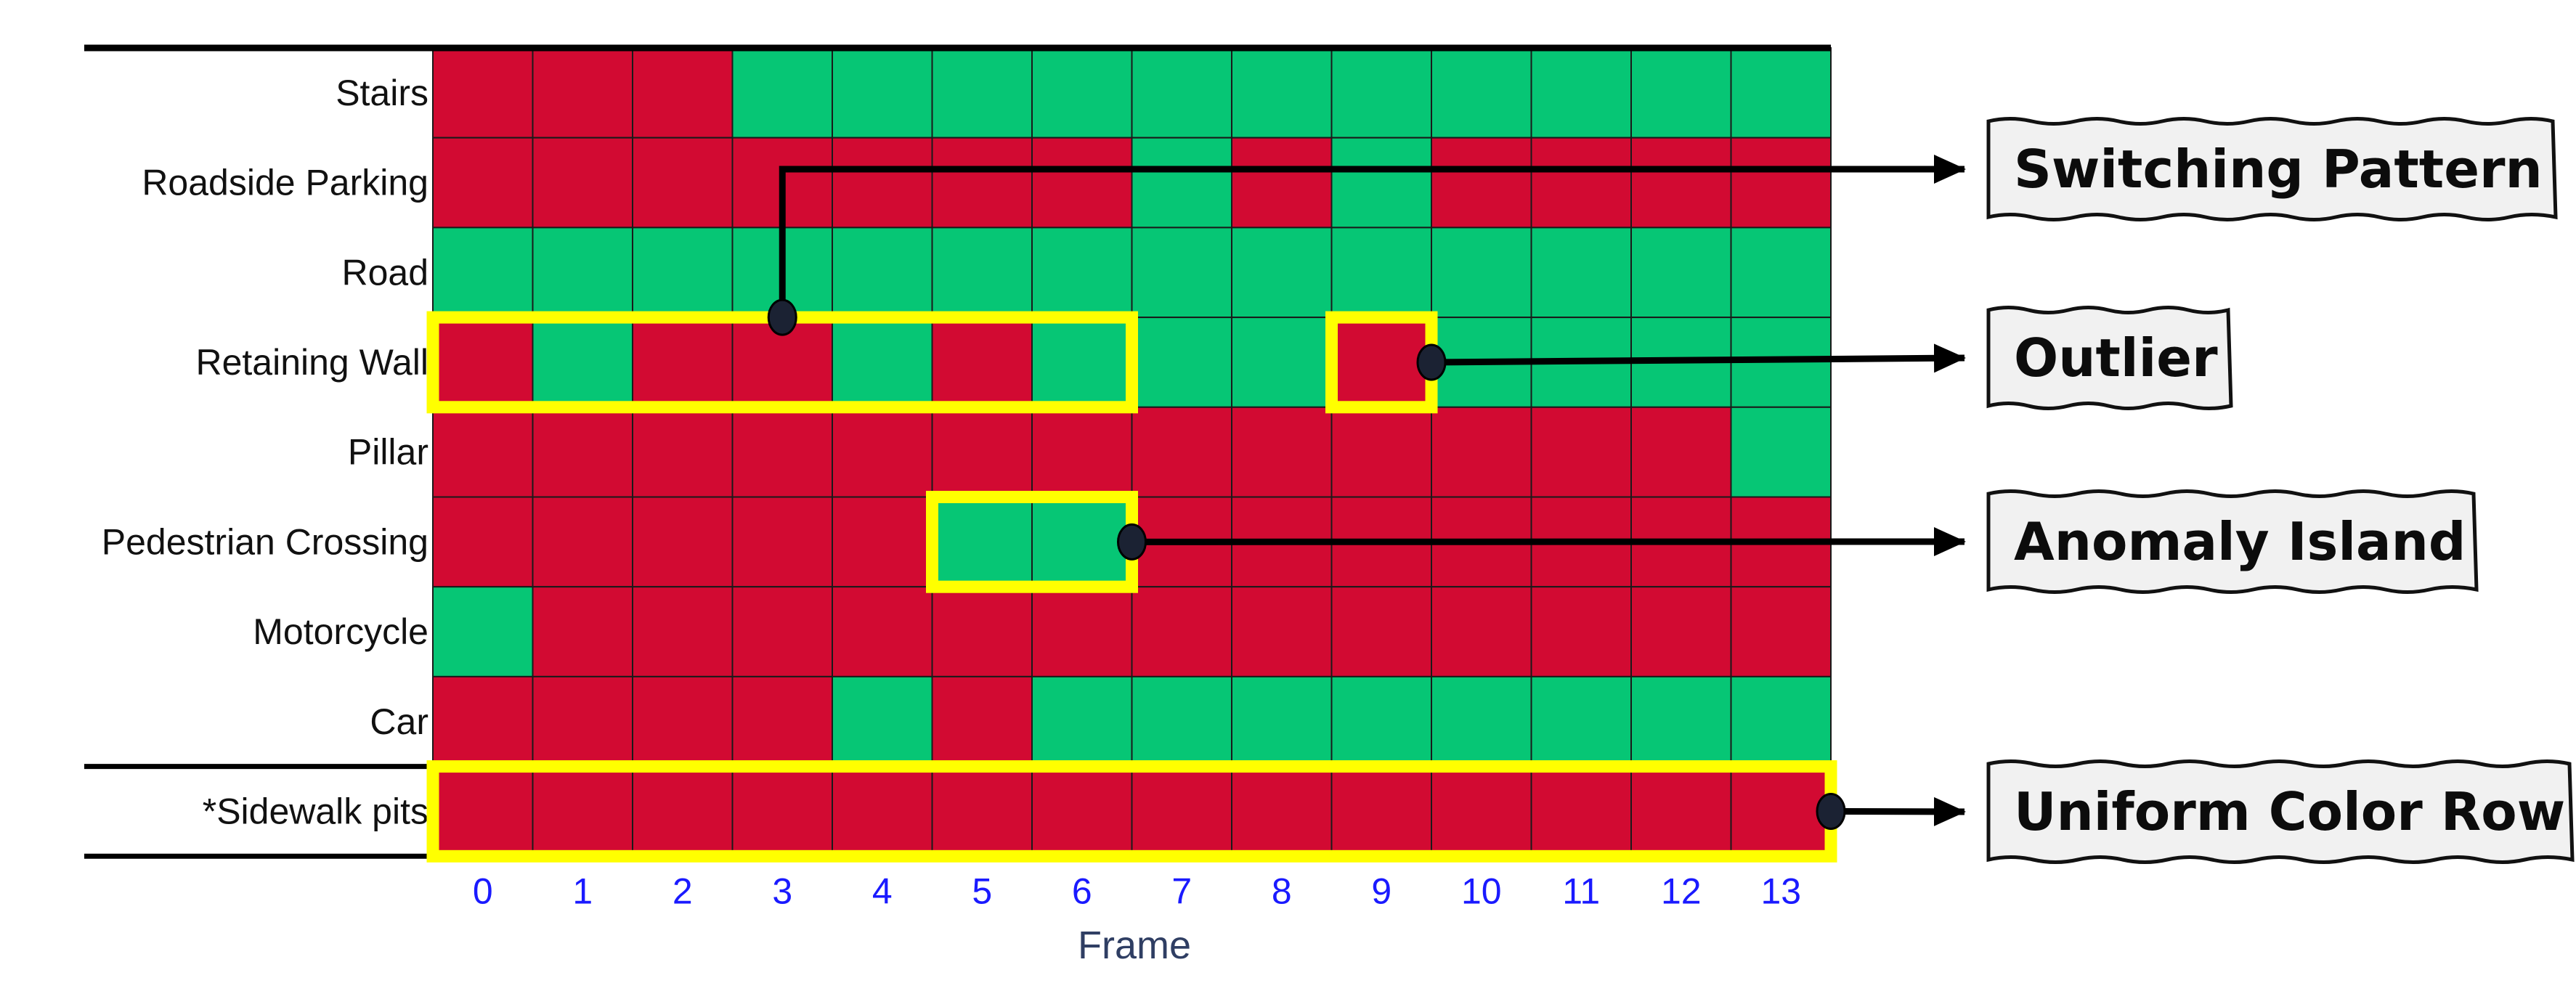  What do you see at coordinates (582, 891) in the screenshot?
I see `x-tick-label: 1` at bounding box center [582, 891].